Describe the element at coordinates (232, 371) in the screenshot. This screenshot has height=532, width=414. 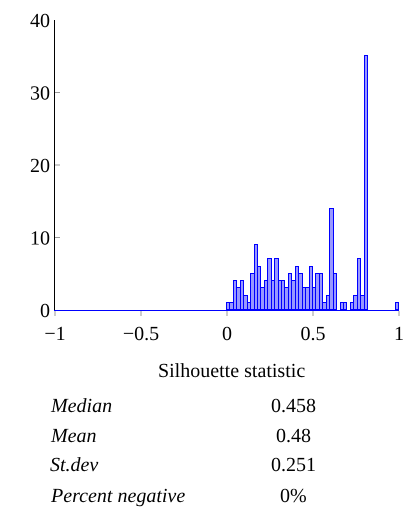
I see `x-axis-title: Silhouette statistic` at that location.